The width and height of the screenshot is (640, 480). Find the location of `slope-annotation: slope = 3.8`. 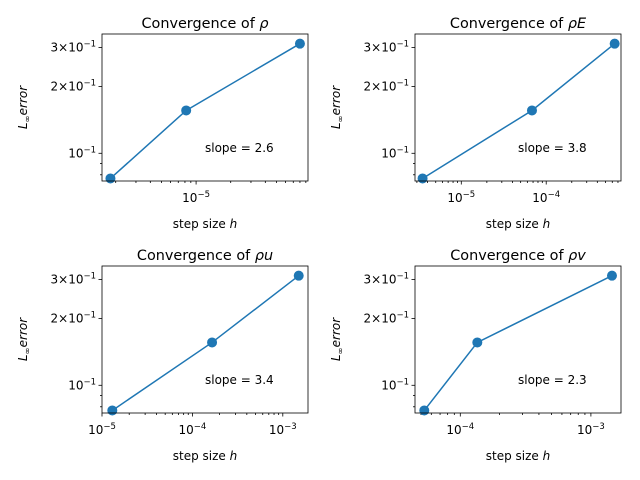

slope-annotation: slope = 3.8 is located at coordinates (552, 148).